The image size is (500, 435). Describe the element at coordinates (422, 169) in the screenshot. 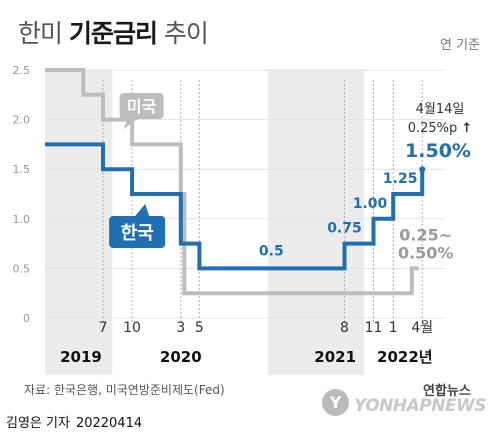

I see `latest-rate-dot` at that location.